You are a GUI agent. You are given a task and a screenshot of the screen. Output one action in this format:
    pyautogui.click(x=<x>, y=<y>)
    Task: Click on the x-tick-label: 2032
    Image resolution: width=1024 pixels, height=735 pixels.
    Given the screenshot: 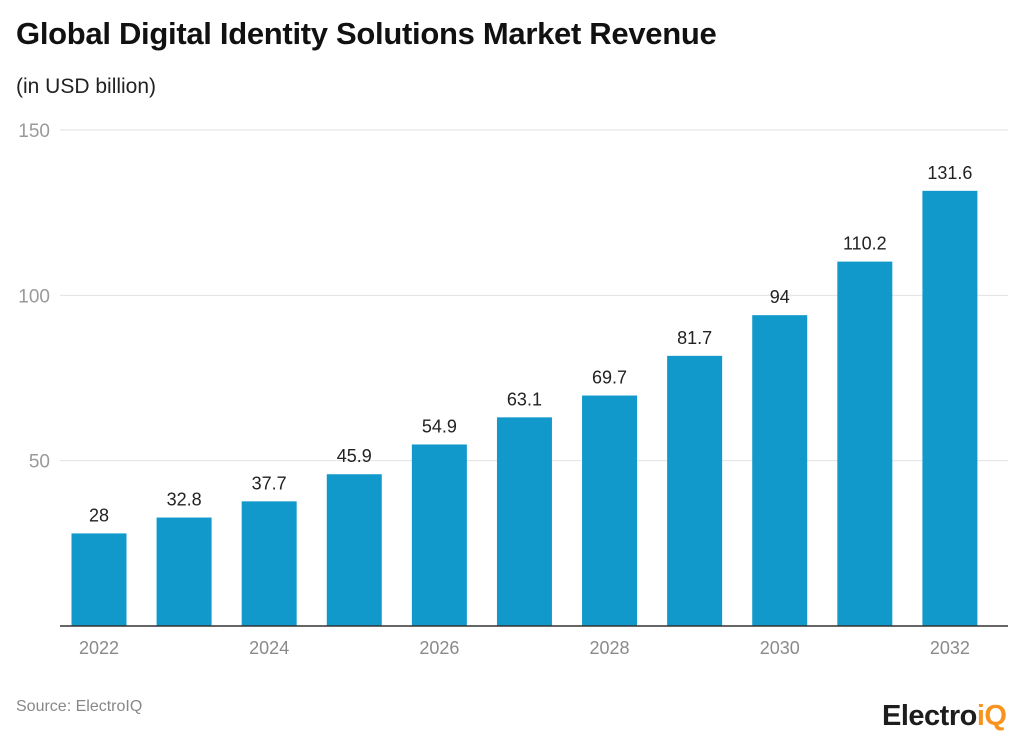 What is the action you would take?
    pyautogui.click(x=950, y=648)
    